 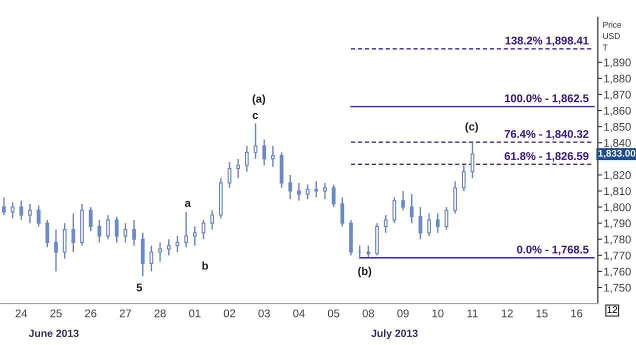 What do you see at coordinates (264, 313) in the screenshot?
I see `x-tick-label: 03` at bounding box center [264, 313].